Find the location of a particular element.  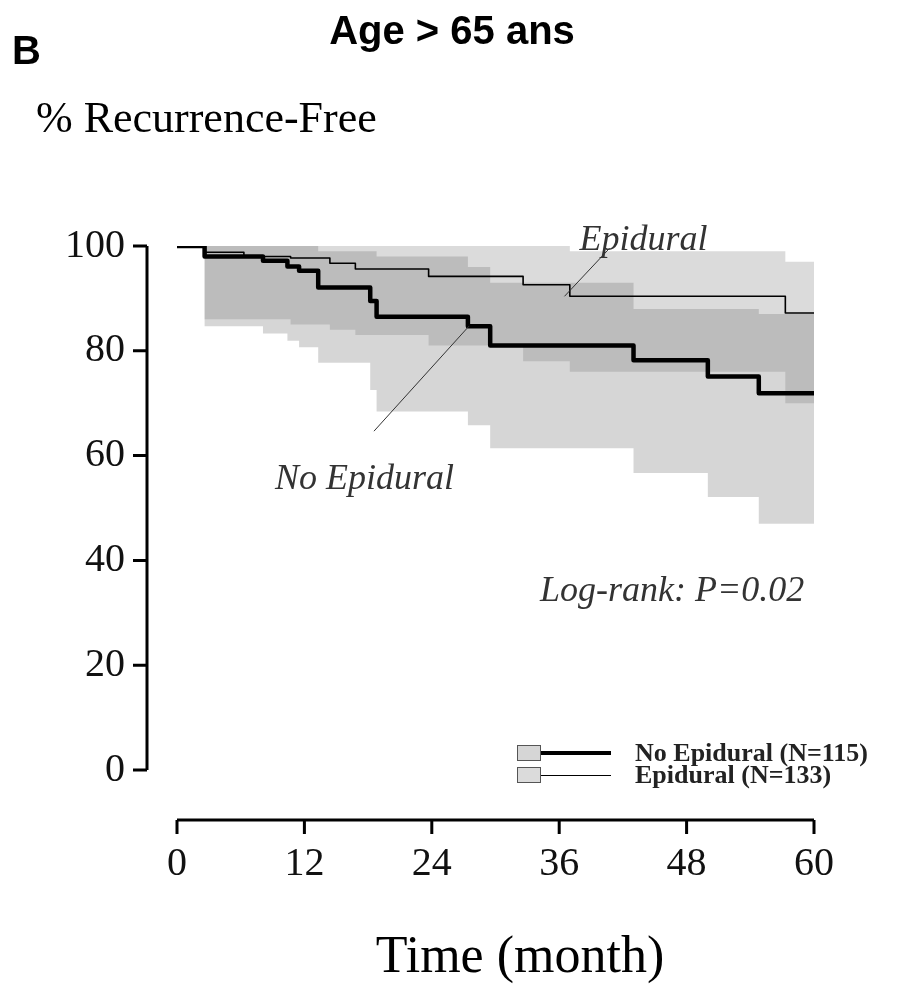

x-tick-label: 0 is located at coordinates (177, 861).